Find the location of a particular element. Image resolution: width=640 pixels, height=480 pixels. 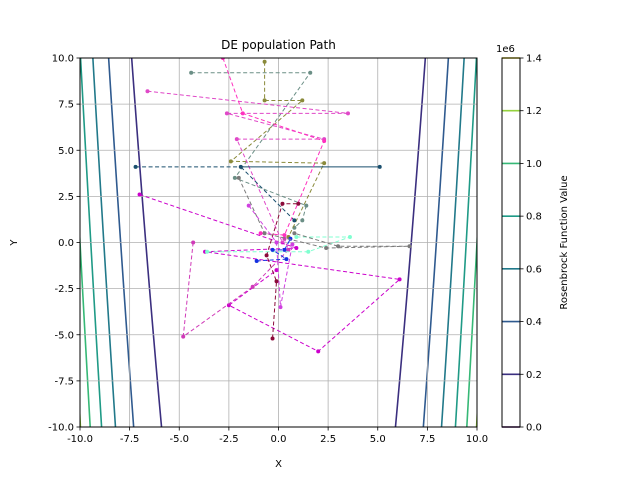

y-tick-label: -5.0 is located at coordinates (64, 335).